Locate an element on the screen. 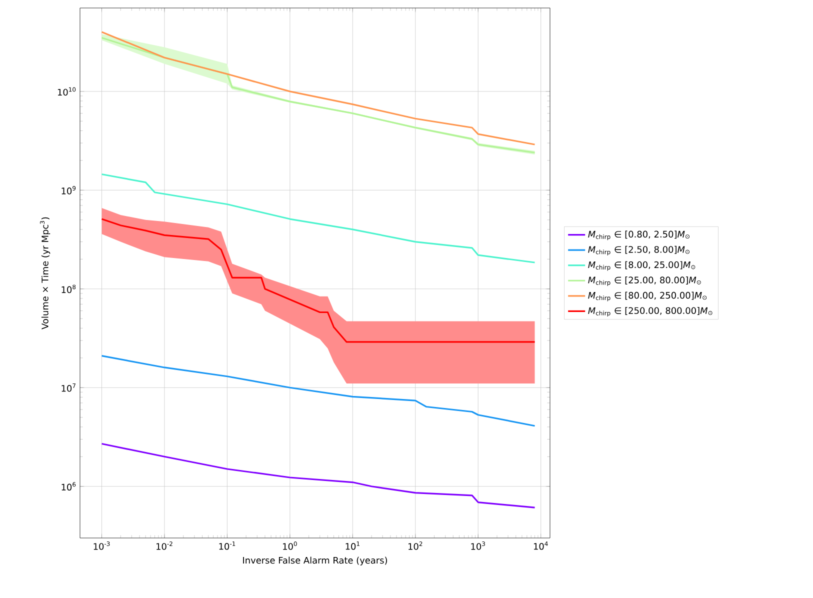  x-tick-label: 10$^{1}$ is located at coordinates (353, 546).